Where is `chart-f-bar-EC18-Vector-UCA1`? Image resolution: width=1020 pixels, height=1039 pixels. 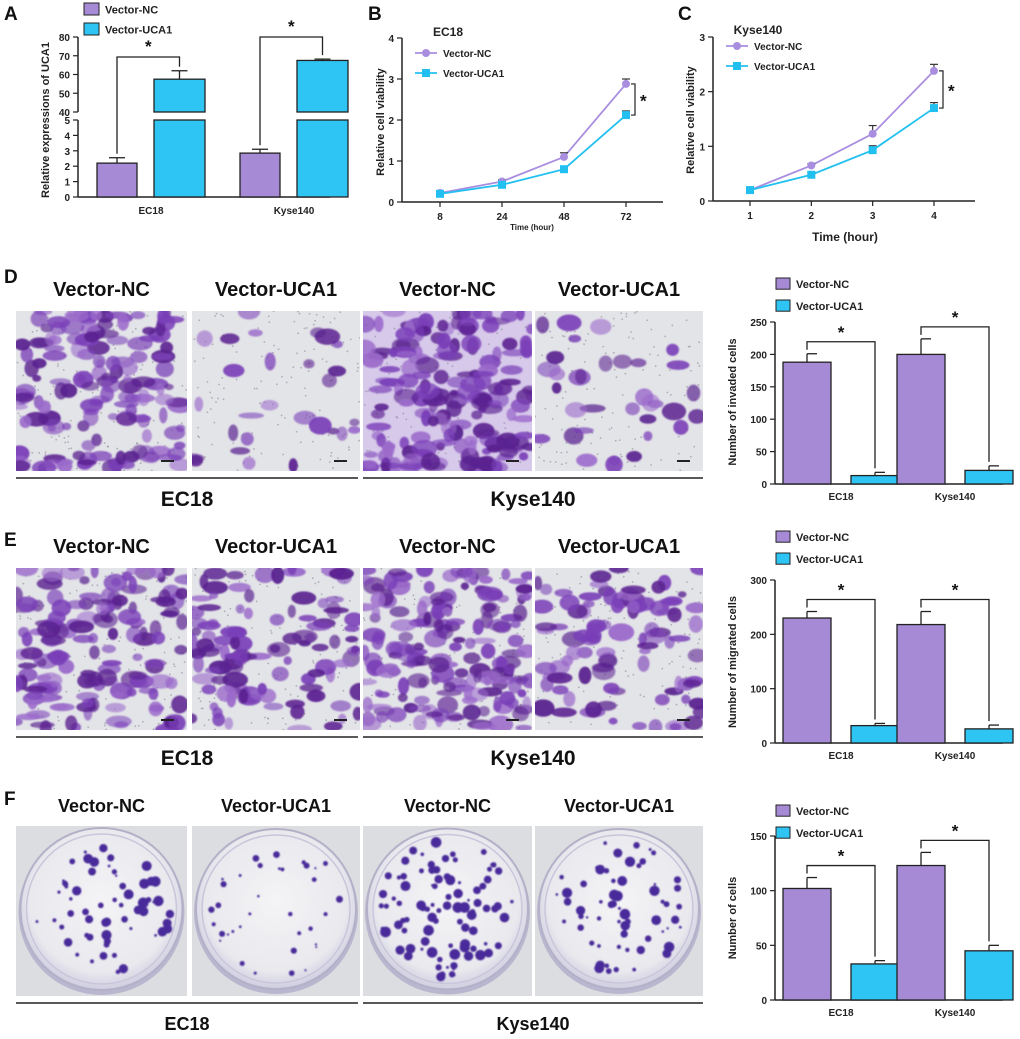
chart-f-bar-EC18-Vector-UCA1 is located at coordinates (875, 982).